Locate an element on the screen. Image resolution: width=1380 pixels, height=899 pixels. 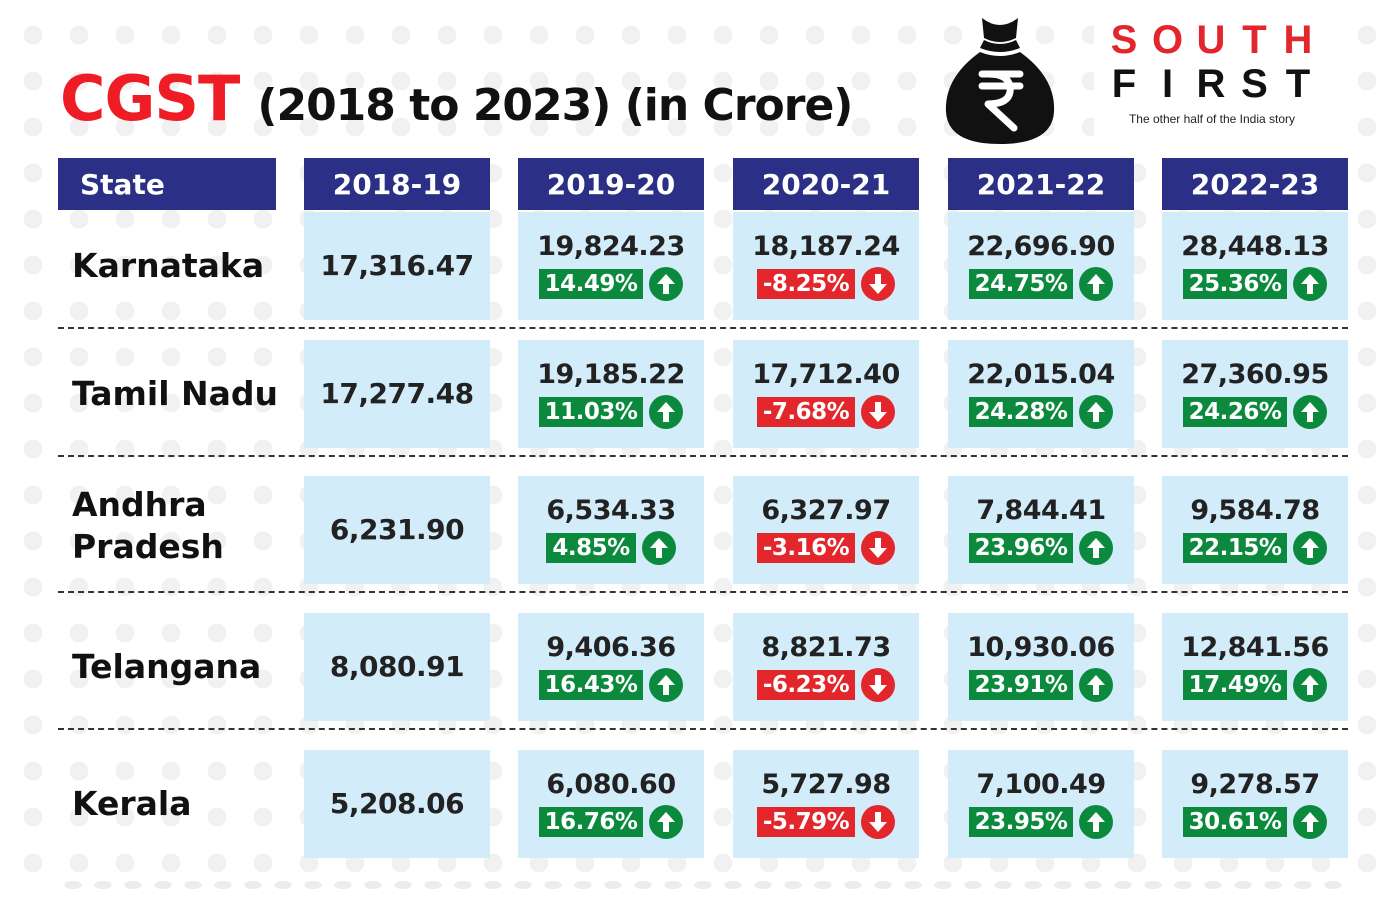
change-indicator: 16.76% is located at coordinates (611, 822).